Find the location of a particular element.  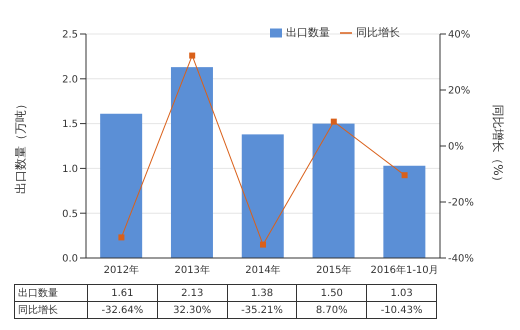

y-tick-label: 1.5 is located at coordinates (70, 124).